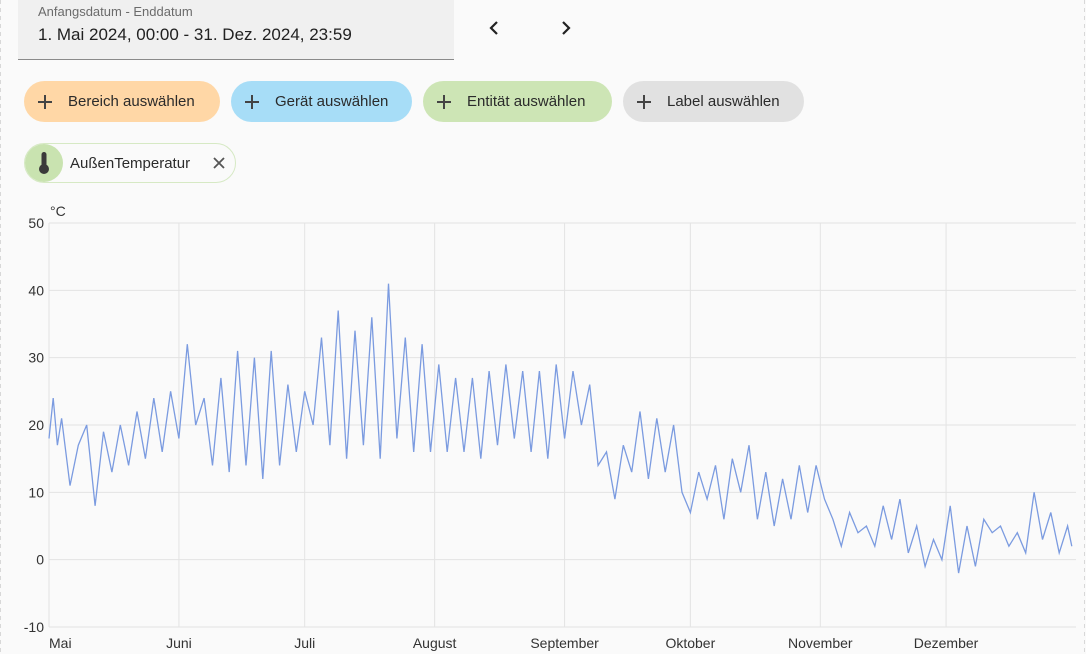 This screenshot has width=1086, height=654. Describe the element at coordinates (36, 290) in the screenshot. I see `y-tick-label: 40` at that location.